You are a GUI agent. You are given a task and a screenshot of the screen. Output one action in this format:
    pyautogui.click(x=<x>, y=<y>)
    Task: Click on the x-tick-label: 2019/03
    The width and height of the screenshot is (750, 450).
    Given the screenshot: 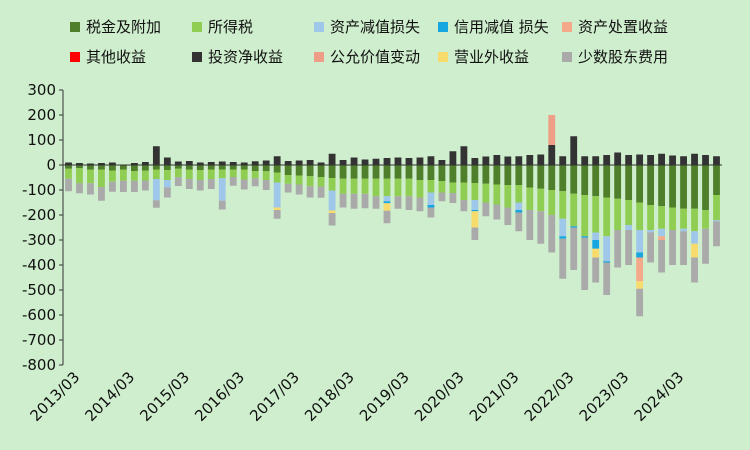 What is the action you would take?
    pyautogui.click(x=384, y=396)
    